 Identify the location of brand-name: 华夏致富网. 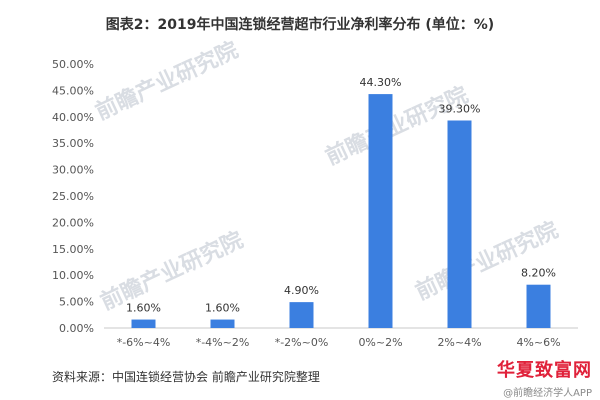
(544, 370).